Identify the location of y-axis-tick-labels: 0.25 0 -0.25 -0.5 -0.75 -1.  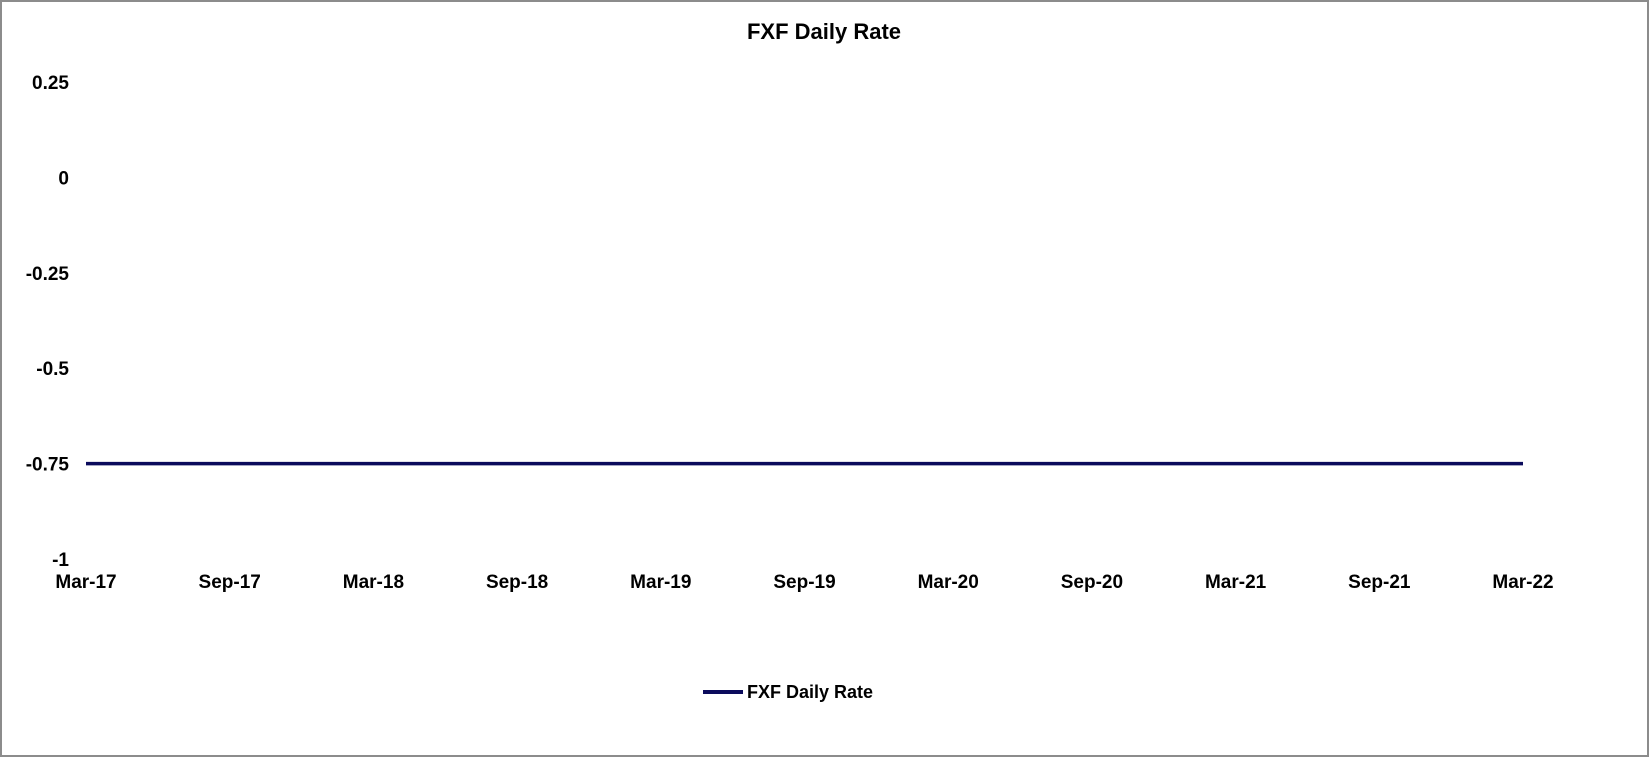
(48, 322).